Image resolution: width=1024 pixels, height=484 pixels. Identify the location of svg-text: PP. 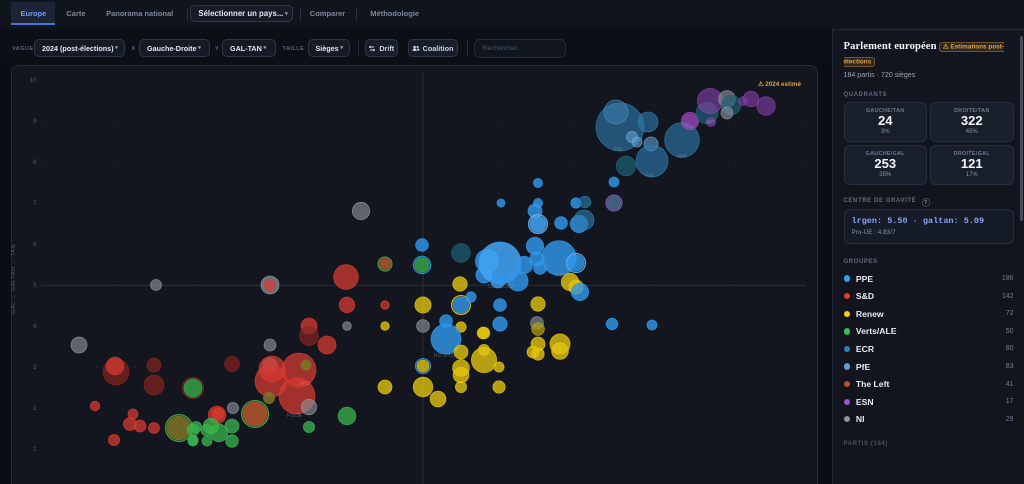
(560, 276).